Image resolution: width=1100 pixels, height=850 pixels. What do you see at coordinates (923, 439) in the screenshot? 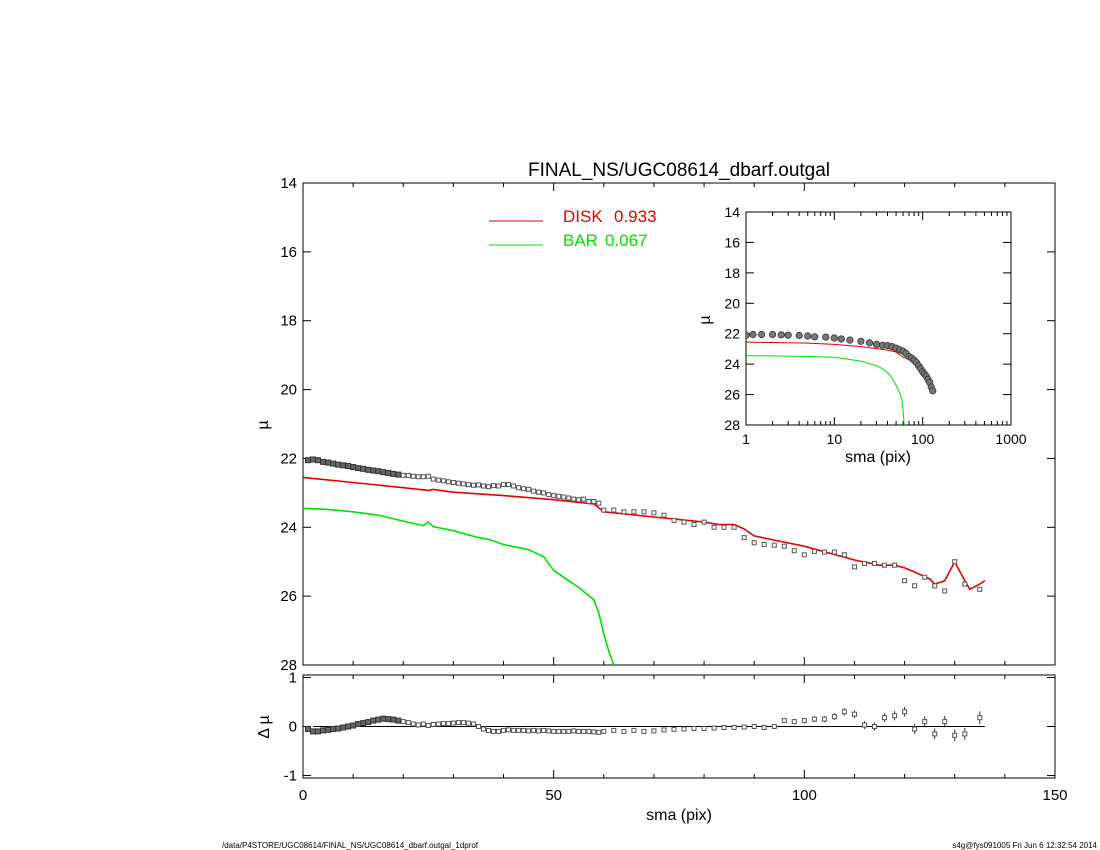
I see `inset-xtick-label: 100` at bounding box center [923, 439].